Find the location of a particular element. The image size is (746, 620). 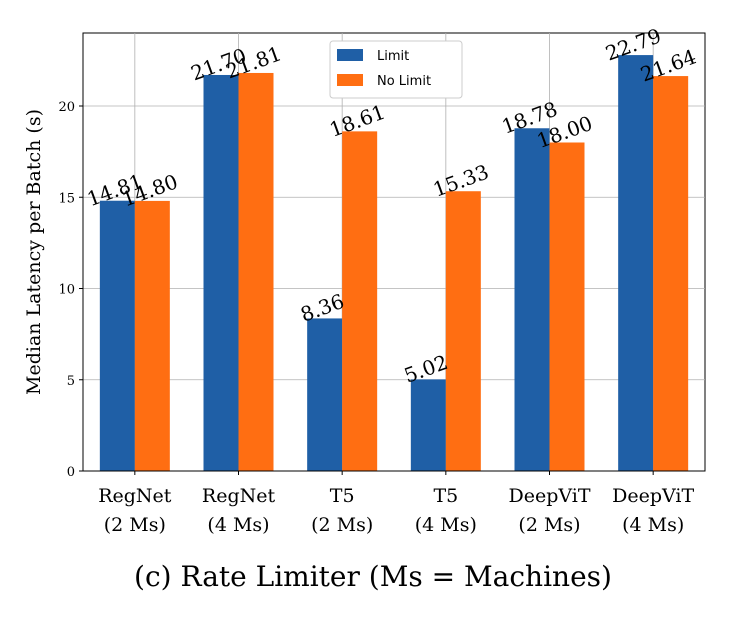

legend-label-no-limit: No Limit is located at coordinates (404, 81).